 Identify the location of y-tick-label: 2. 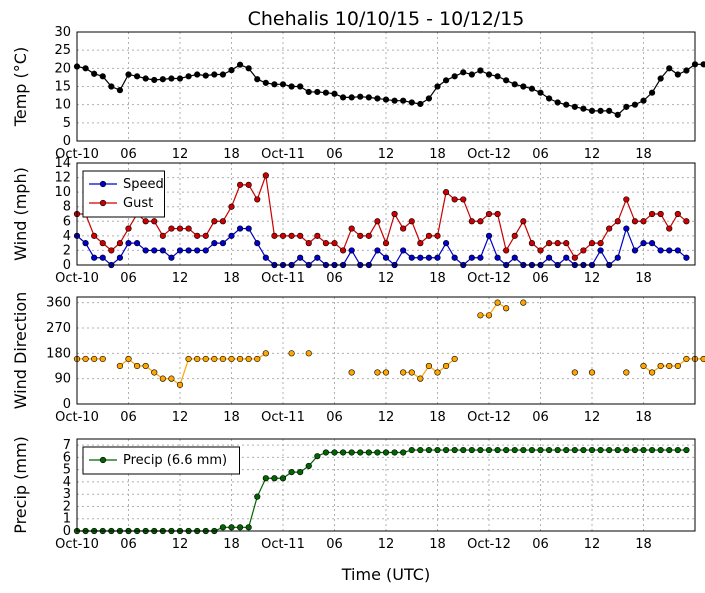
(67, 250).